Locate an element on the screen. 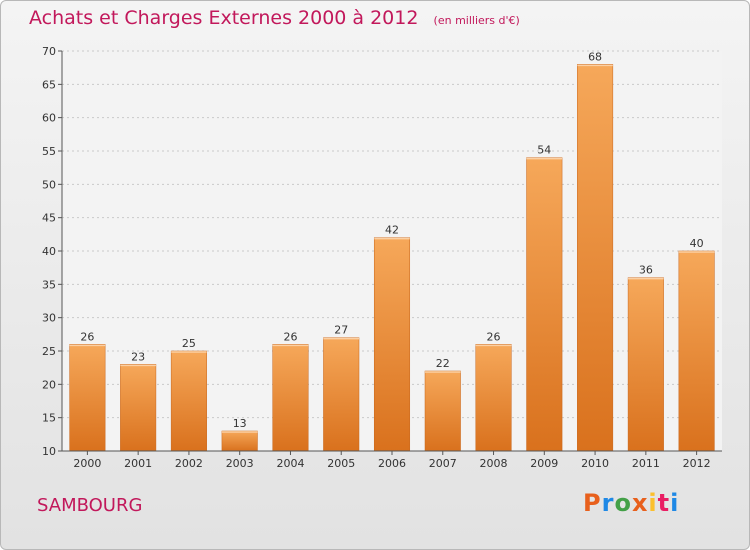 The width and height of the screenshot is (750, 550). data-label-2000: 26 is located at coordinates (87, 336).